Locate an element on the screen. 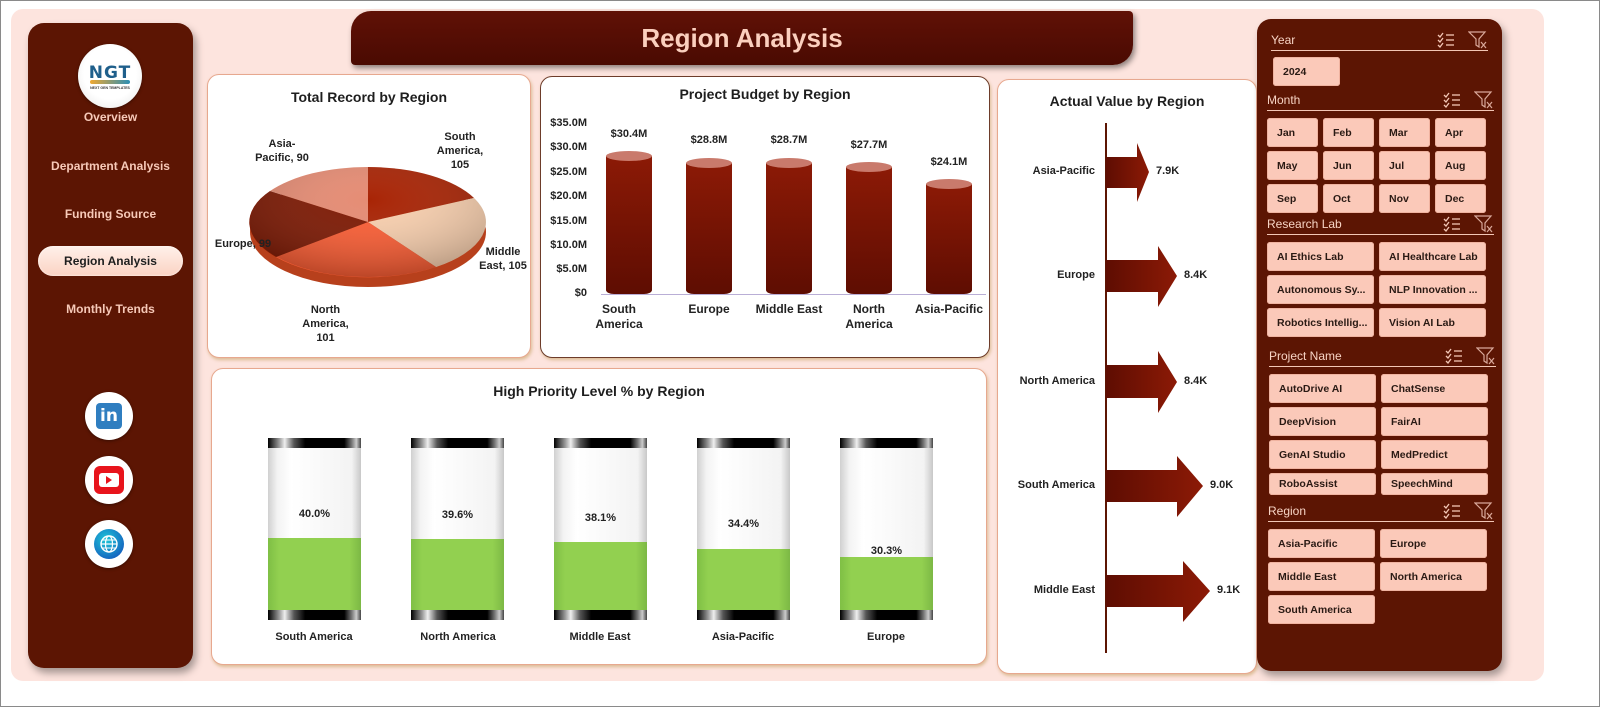 The image size is (1600, 707). slicer-chip-month: Feb is located at coordinates (1348, 132).